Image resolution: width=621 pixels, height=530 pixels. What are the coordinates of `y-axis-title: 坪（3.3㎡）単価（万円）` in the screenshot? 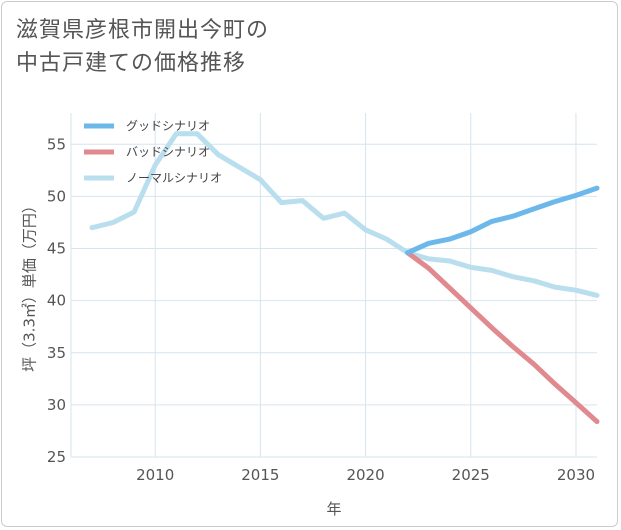 It's located at (30, 285).